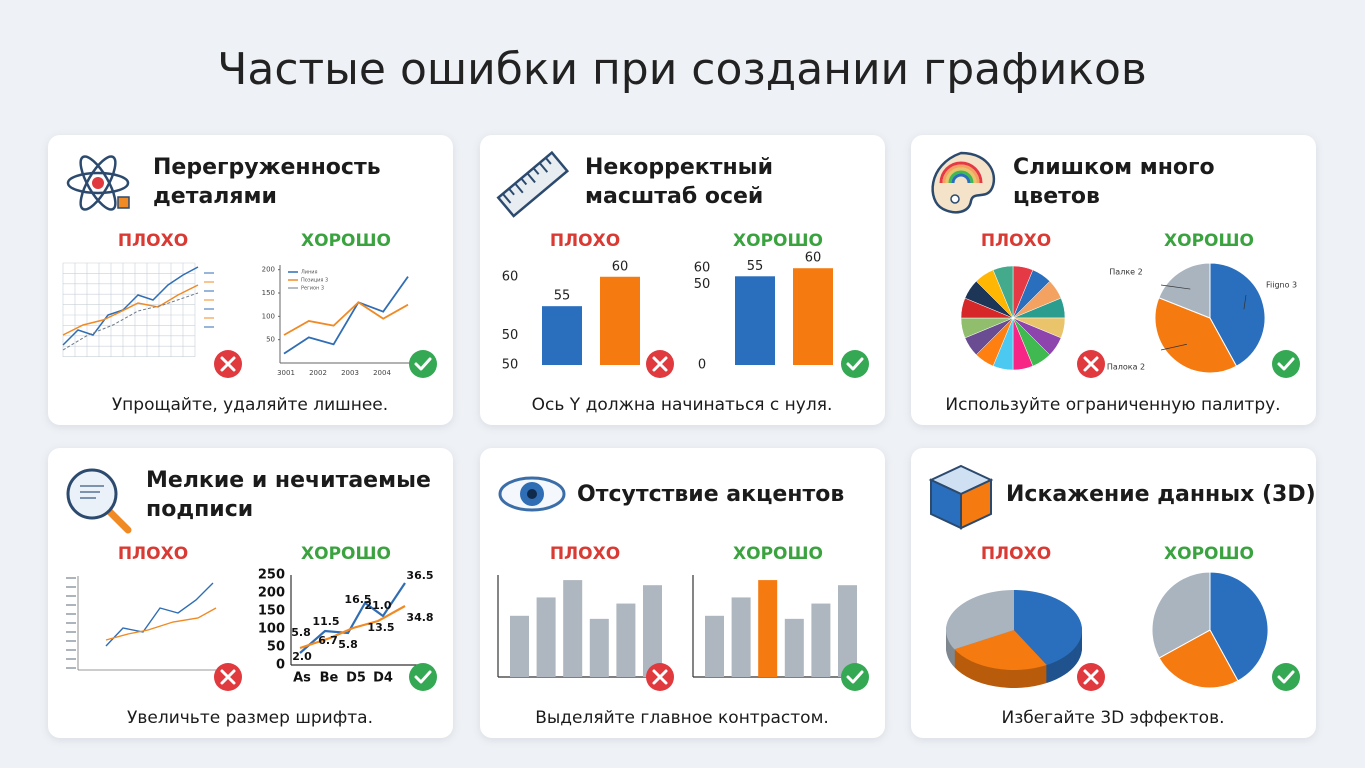 The width and height of the screenshot is (1365, 768). What do you see at coordinates (1126, 367) in the screenshot?
I see `slice-label: Палока 2` at bounding box center [1126, 367].